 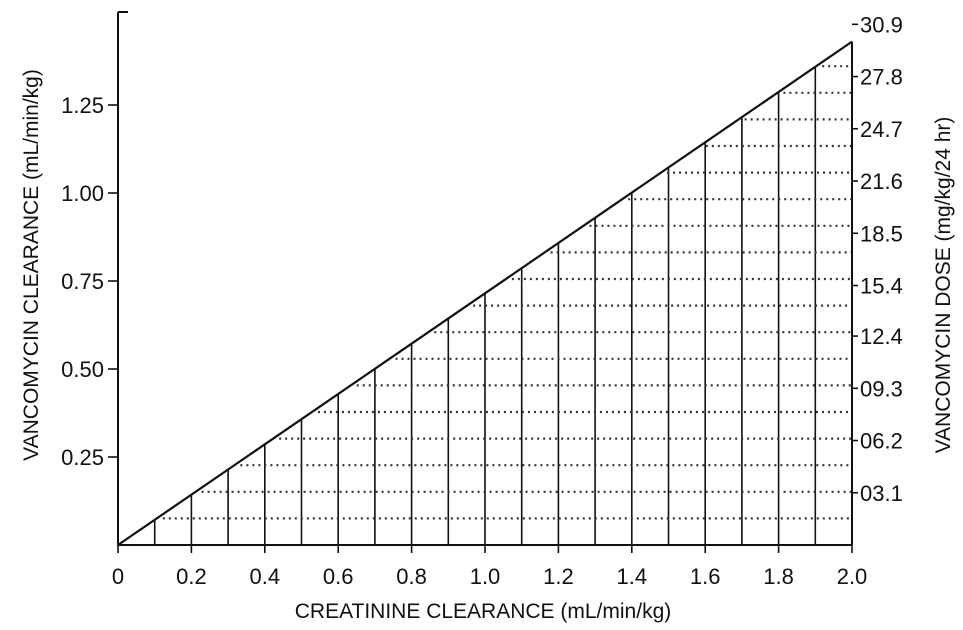 I want to click on x-tick-label: 0, so click(x=118, y=576).